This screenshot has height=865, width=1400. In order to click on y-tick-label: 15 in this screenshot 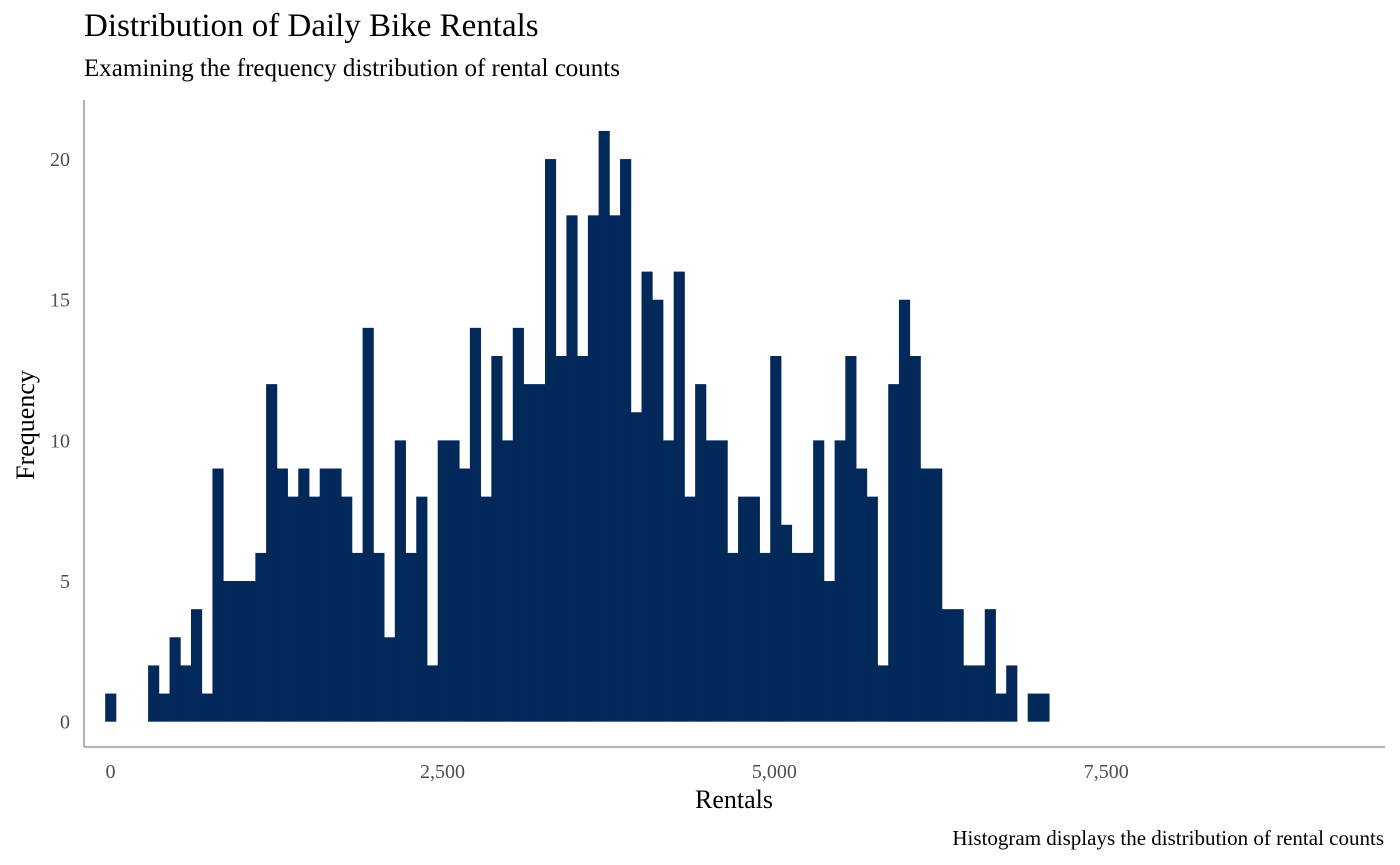, I will do `click(60, 301)`.